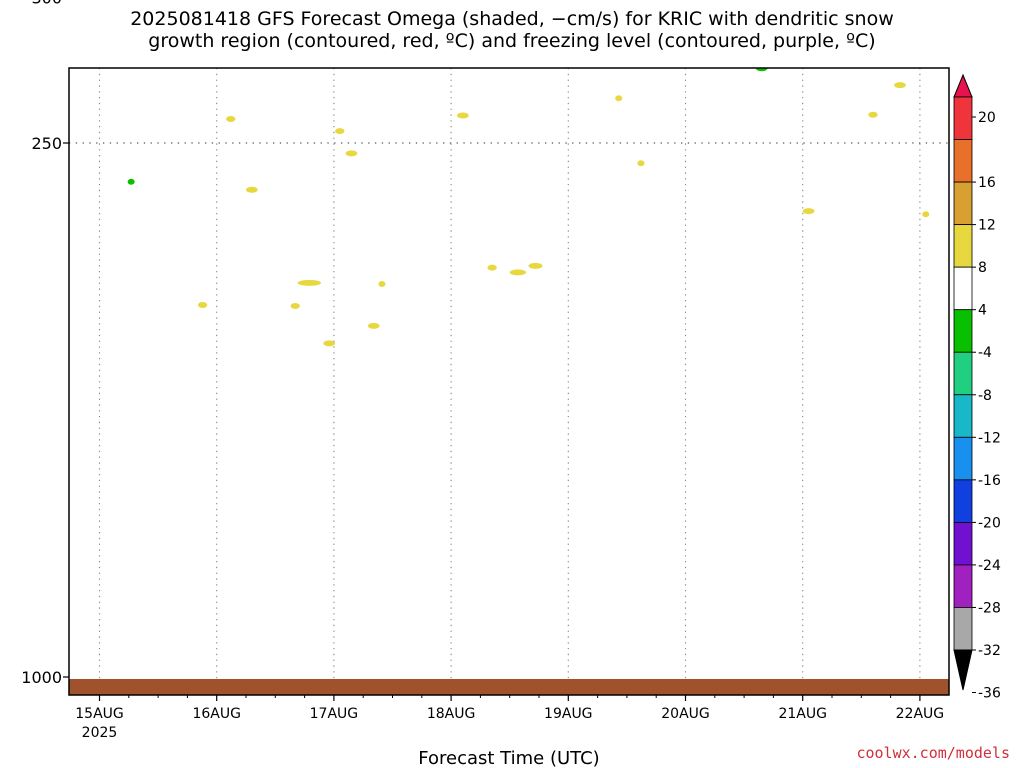  Describe the element at coordinates (987, 183) in the screenshot. I see `colorbar-label: 16` at that location.